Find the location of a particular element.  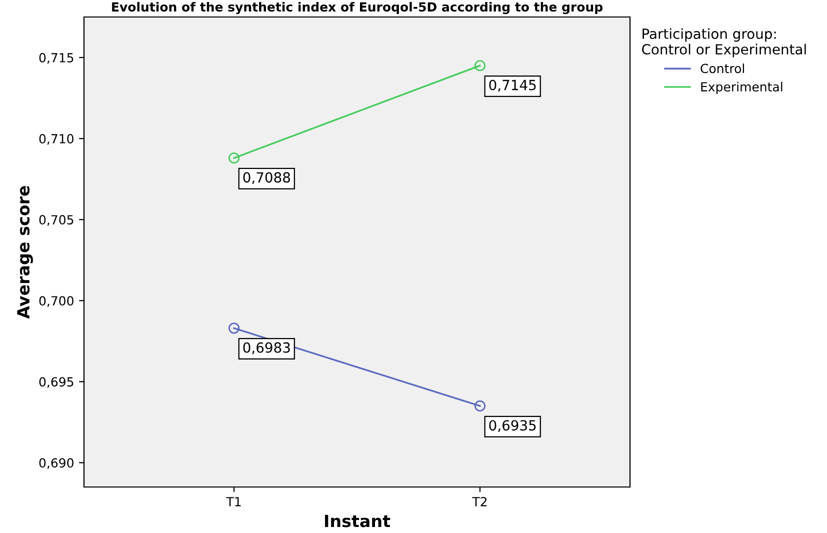

legend-label: Experimental is located at coordinates (741, 88).